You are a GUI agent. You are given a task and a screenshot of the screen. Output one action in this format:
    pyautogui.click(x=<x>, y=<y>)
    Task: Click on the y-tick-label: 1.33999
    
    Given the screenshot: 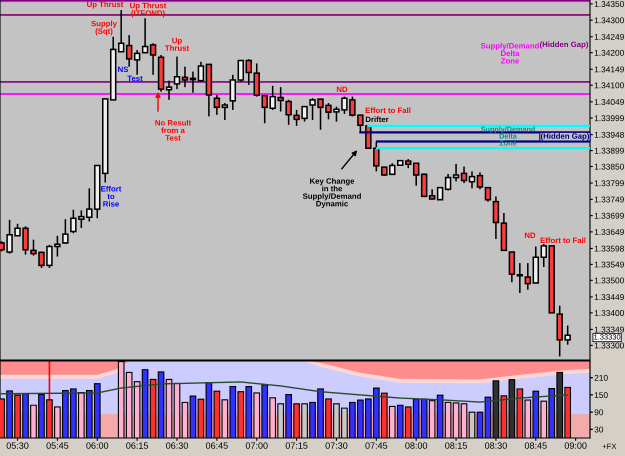 What is the action you would take?
    pyautogui.click(x=609, y=118)
    